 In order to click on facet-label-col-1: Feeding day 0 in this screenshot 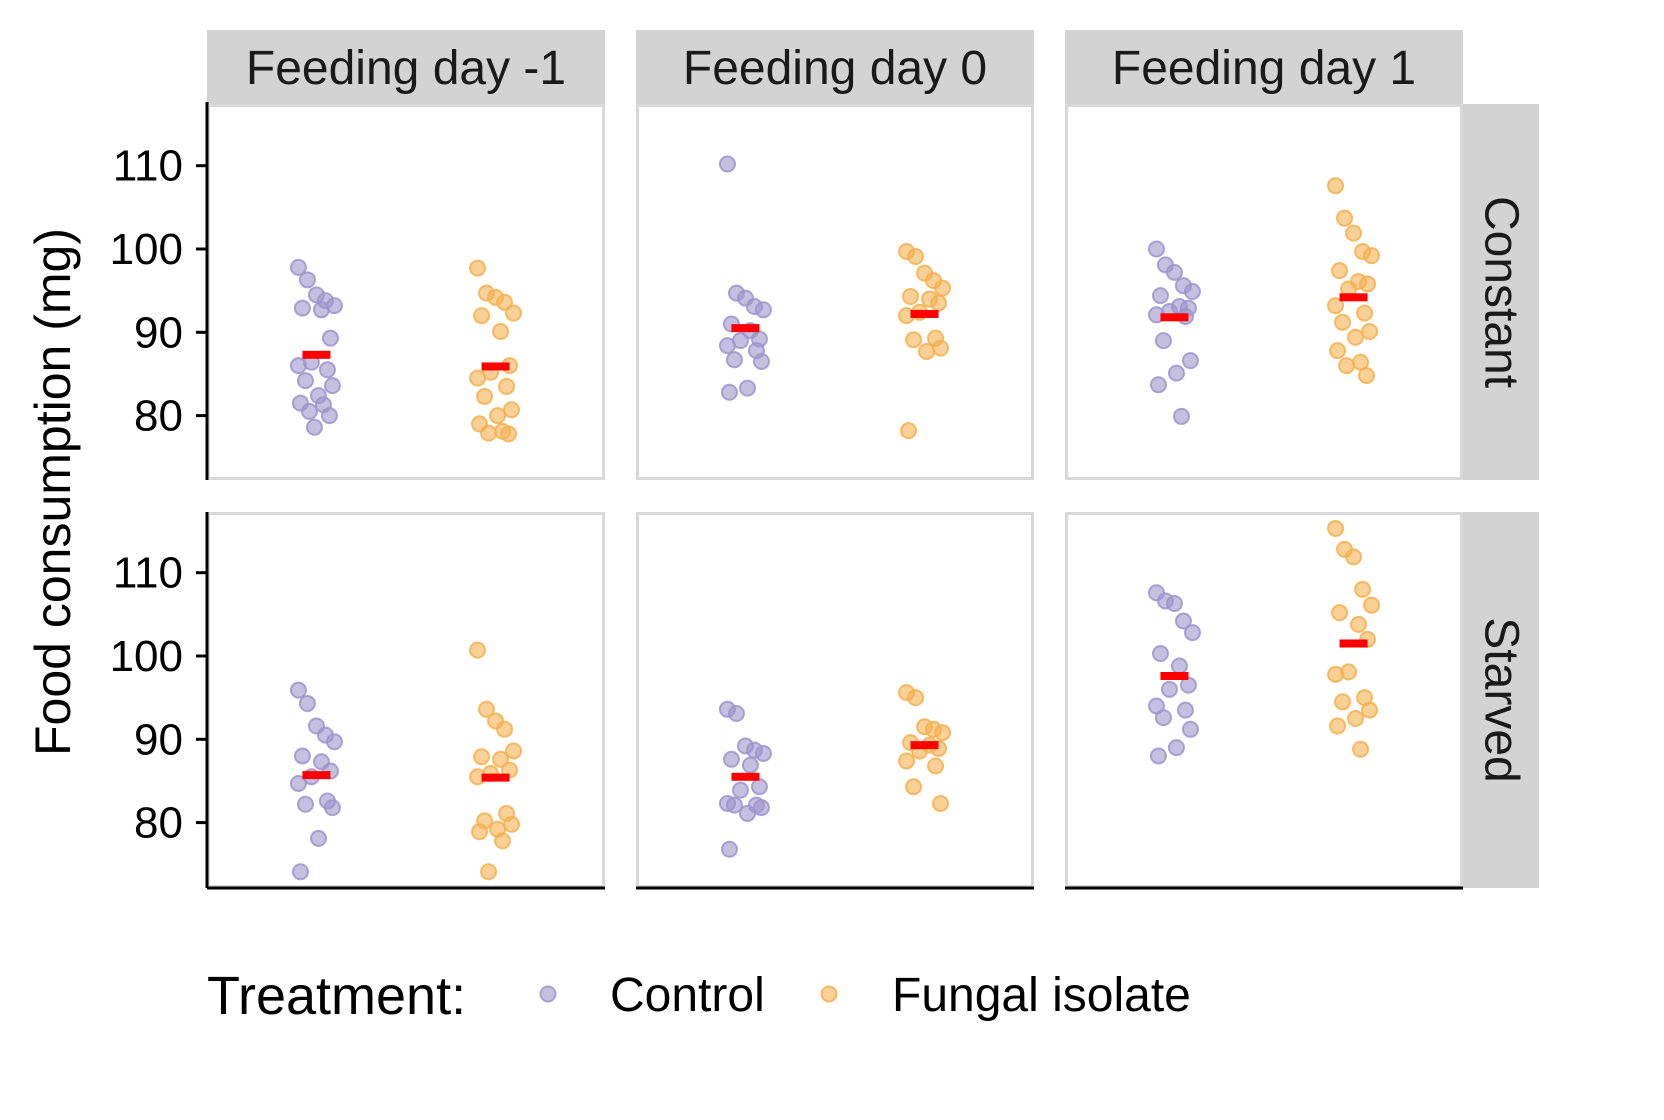, I will do `click(835, 68)`.